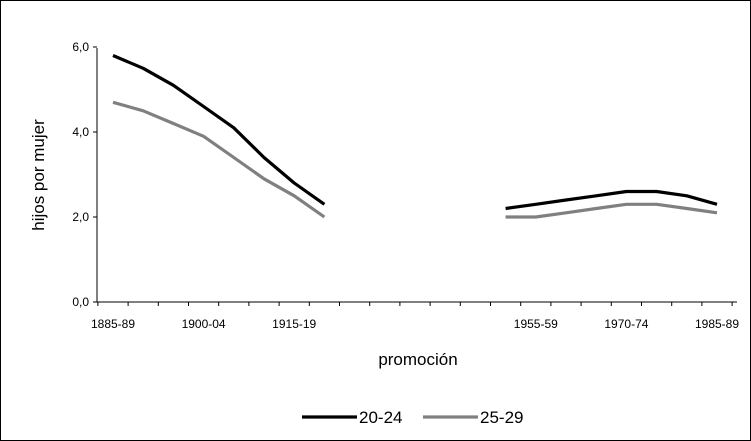  What do you see at coordinates (626, 324) in the screenshot?
I see `x-tick-label: 1970-74` at bounding box center [626, 324].